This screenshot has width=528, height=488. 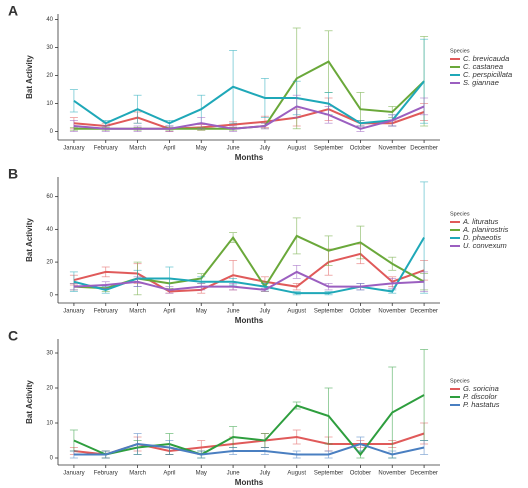 I want to click on legend-label: S. giannae, so click(x=481, y=82).